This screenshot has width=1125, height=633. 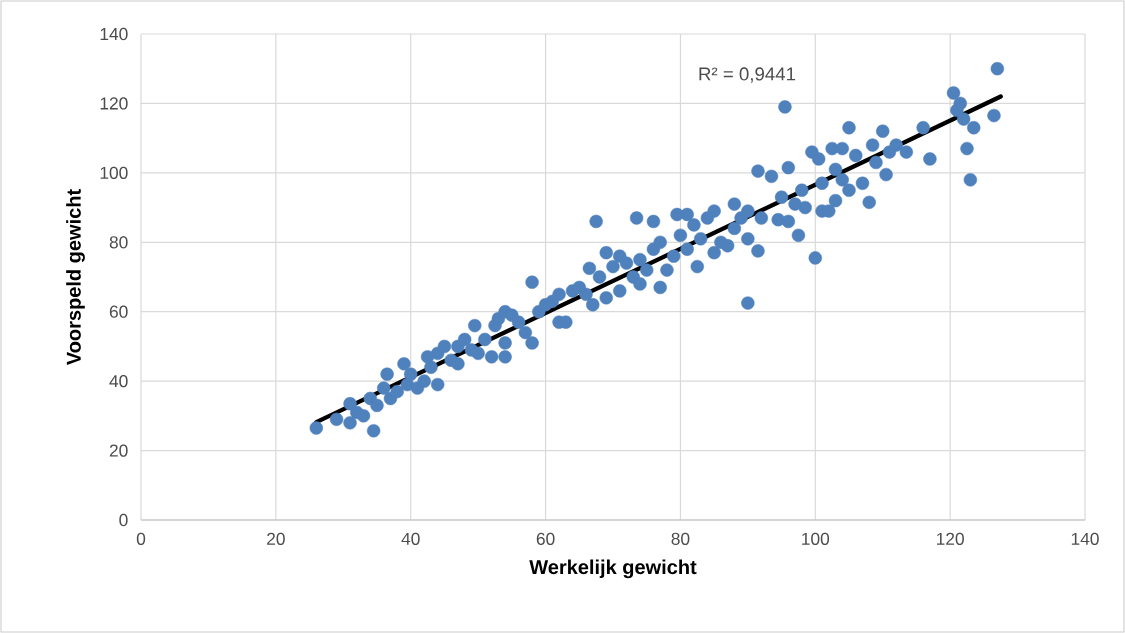 What do you see at coordinates (114, 172) in the screenshot?
I see `y-tick-label: 100` at bounding box center [114, 172].